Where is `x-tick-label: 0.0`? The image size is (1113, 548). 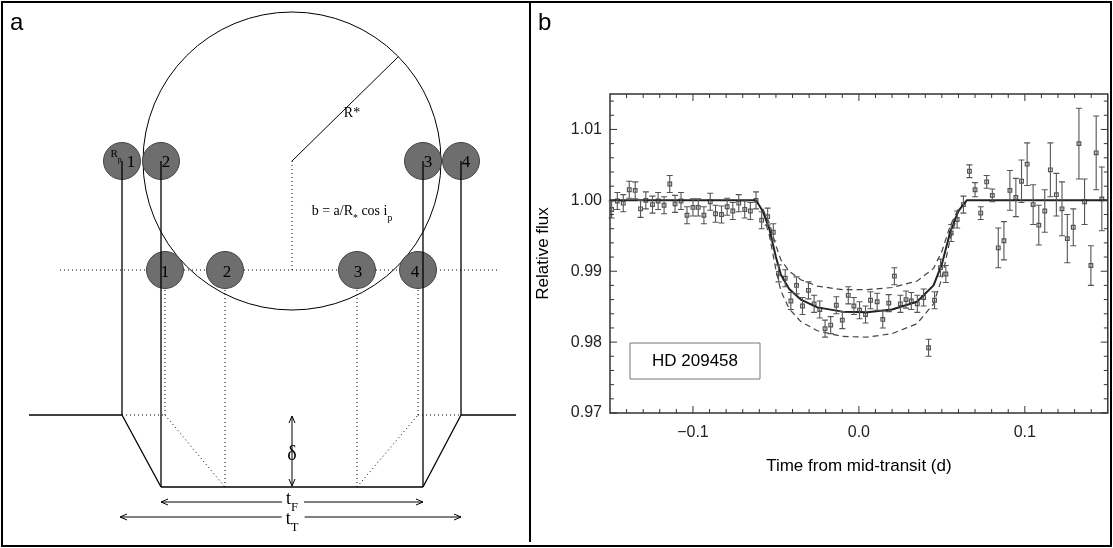 x-tick-label: 0.0 is located at coordinates (859, 432).